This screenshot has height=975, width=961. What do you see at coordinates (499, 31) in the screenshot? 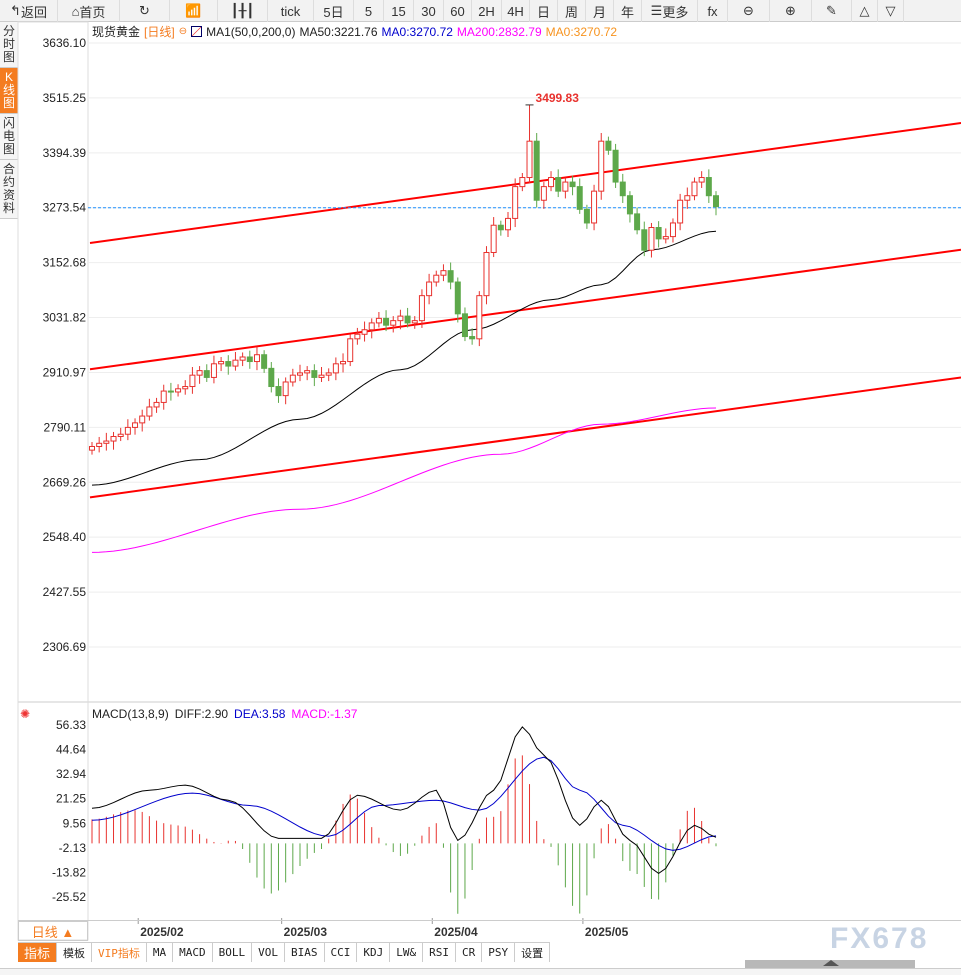
I see `ma200-value: MA200:2832.79` at bounding box center [499, 31].